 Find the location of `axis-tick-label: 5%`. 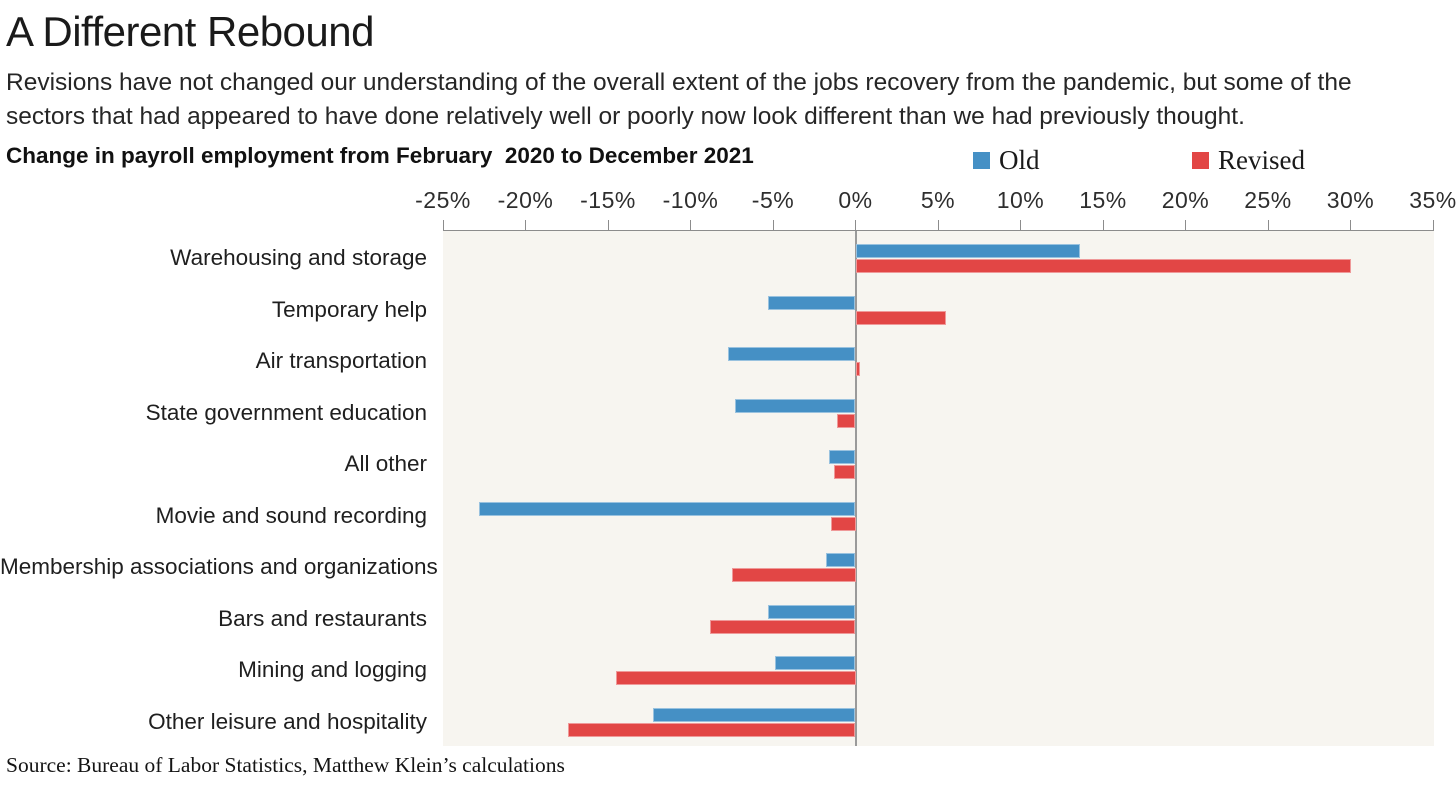

axis-tick-label: 5% is located at coordinates (938, 200).